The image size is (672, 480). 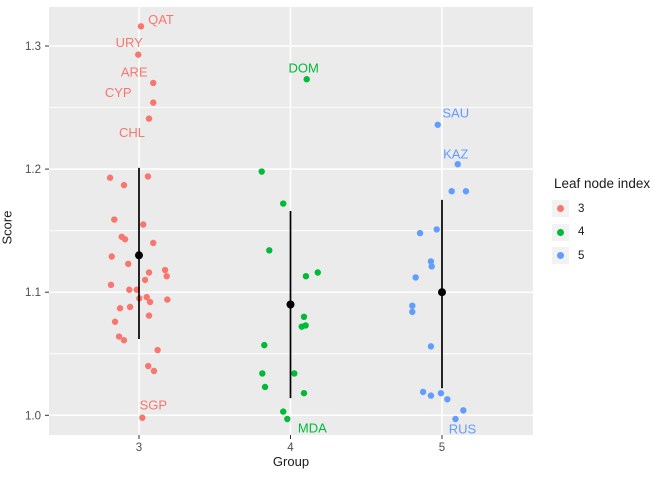 What do you see at coordinates (463, 428) in the screenshot?
I see `point-label: RUS` at bounding box center [463, 428].